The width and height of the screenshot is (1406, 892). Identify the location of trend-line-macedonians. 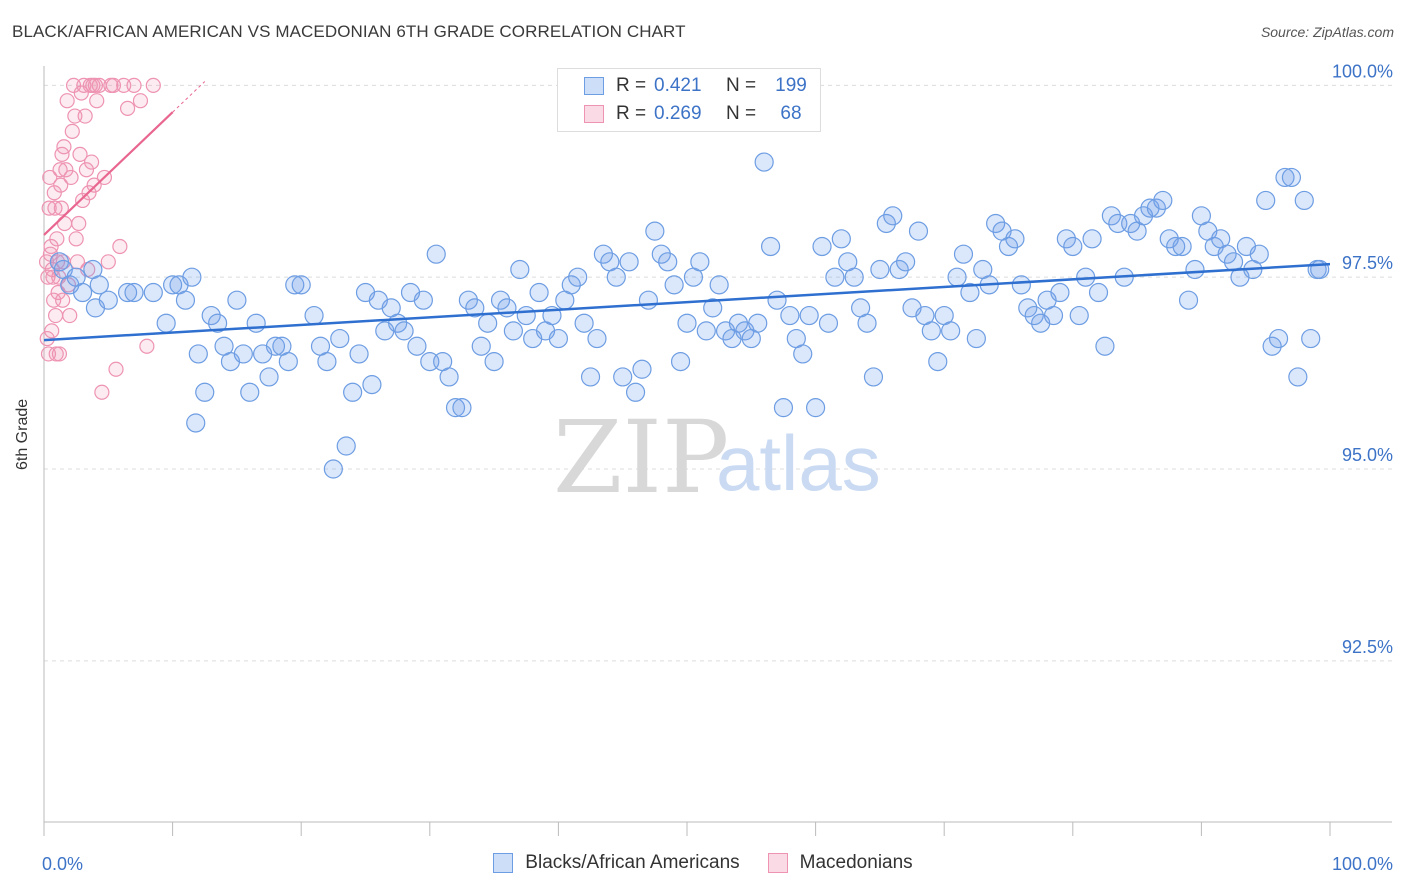
(108, 173).